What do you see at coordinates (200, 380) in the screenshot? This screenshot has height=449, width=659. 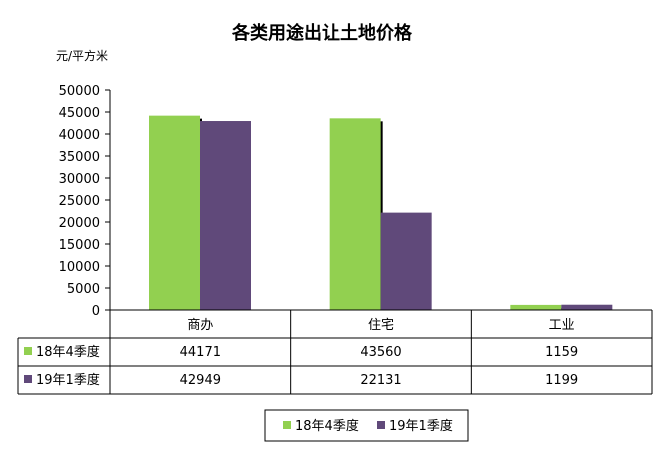 I see `data-value: 42949` at bounding box center [200, 380].